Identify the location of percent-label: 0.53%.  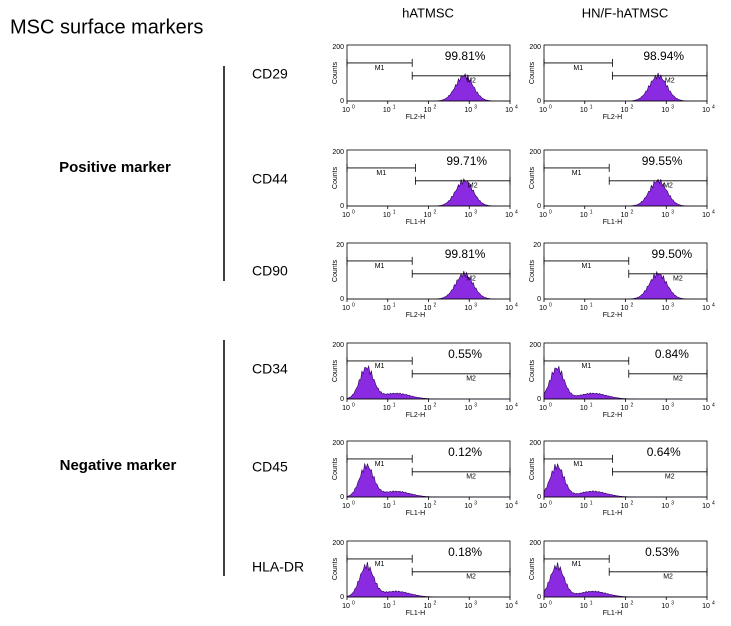
(662, 552).